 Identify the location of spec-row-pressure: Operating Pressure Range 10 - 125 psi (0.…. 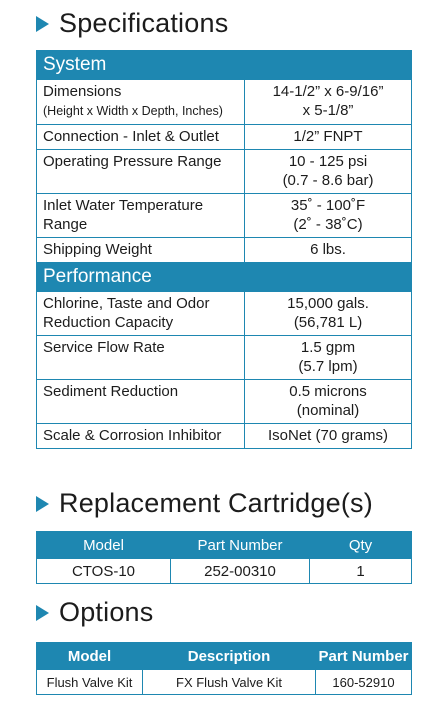
(224, 171).